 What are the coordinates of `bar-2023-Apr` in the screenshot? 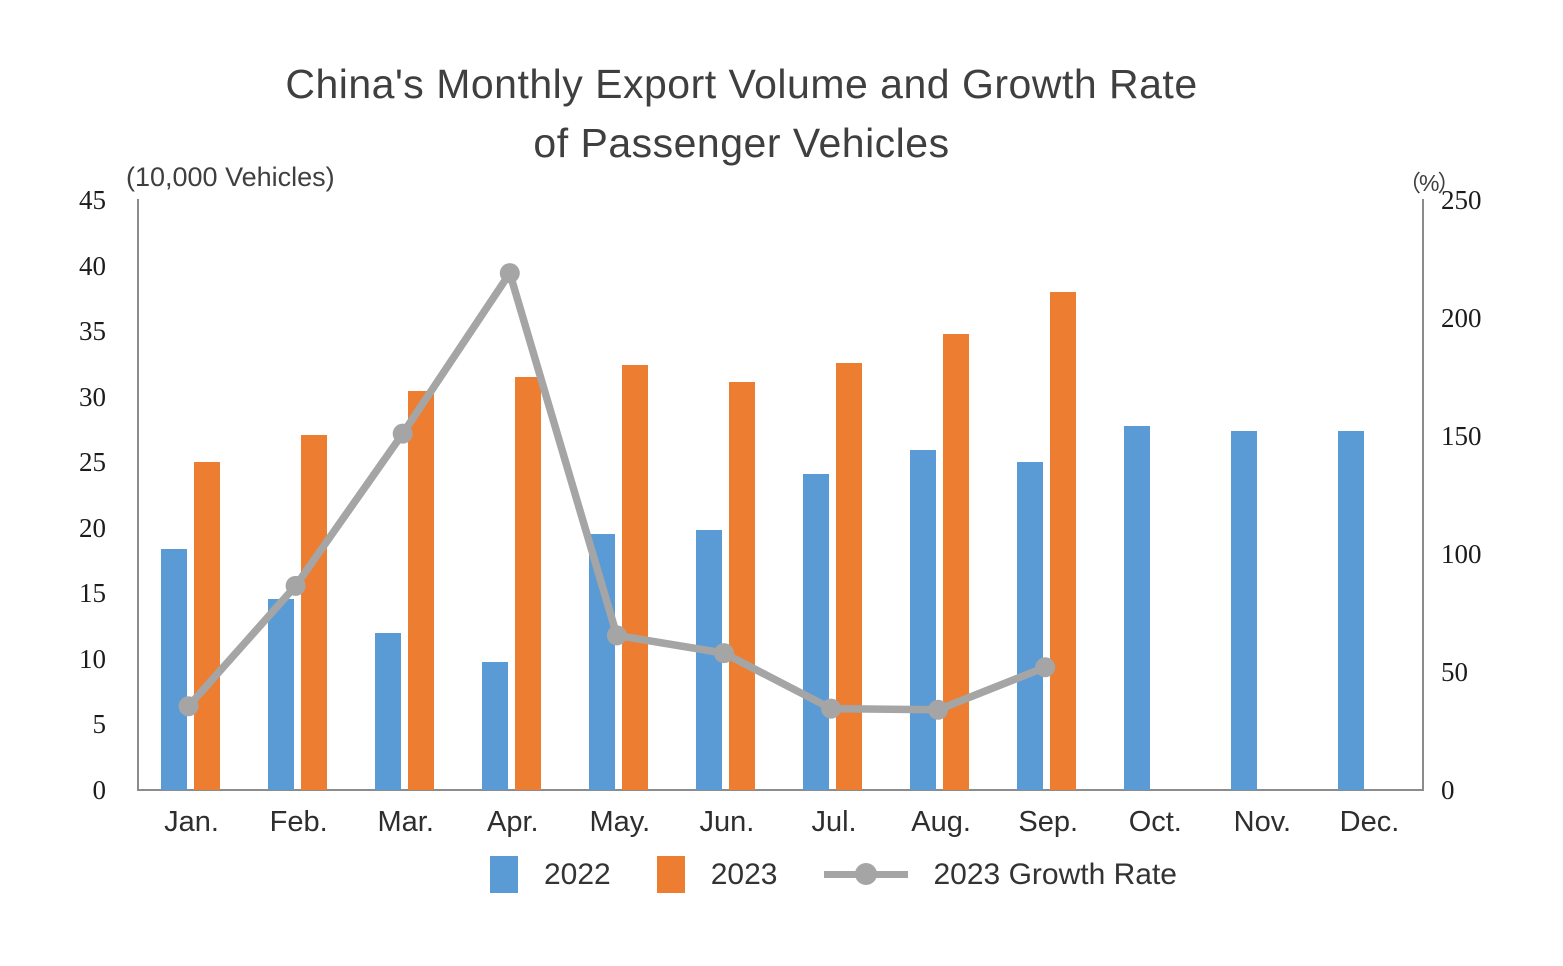 It's located at (527, 583).